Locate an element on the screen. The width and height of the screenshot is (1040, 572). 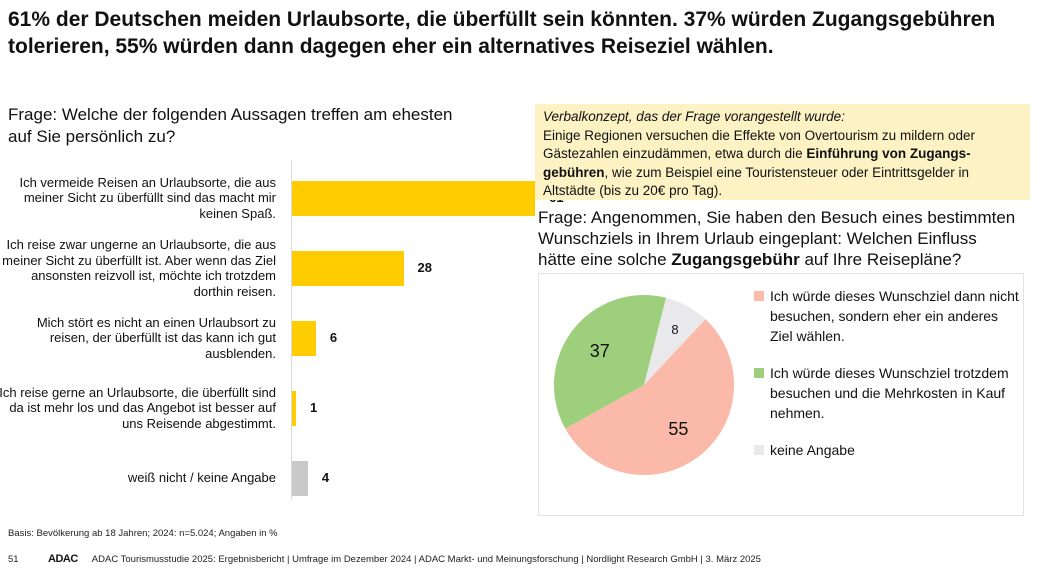
adac-logo: ADAC is located at coordinates (63, 559).